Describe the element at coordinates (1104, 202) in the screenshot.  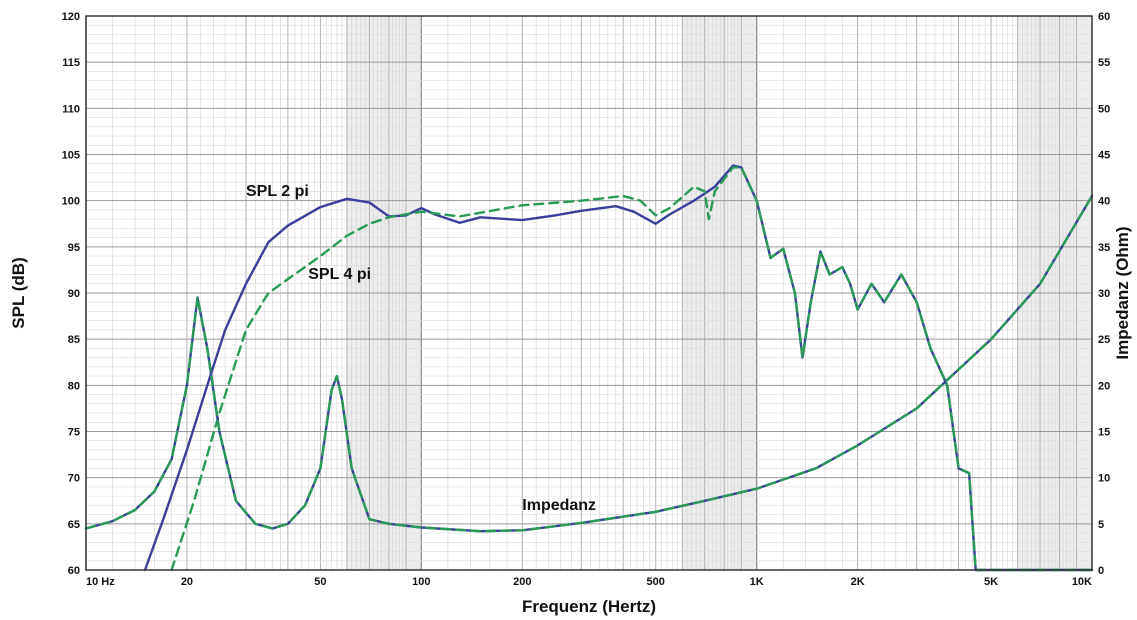
I see `y2-tick-label: 40` at that location.